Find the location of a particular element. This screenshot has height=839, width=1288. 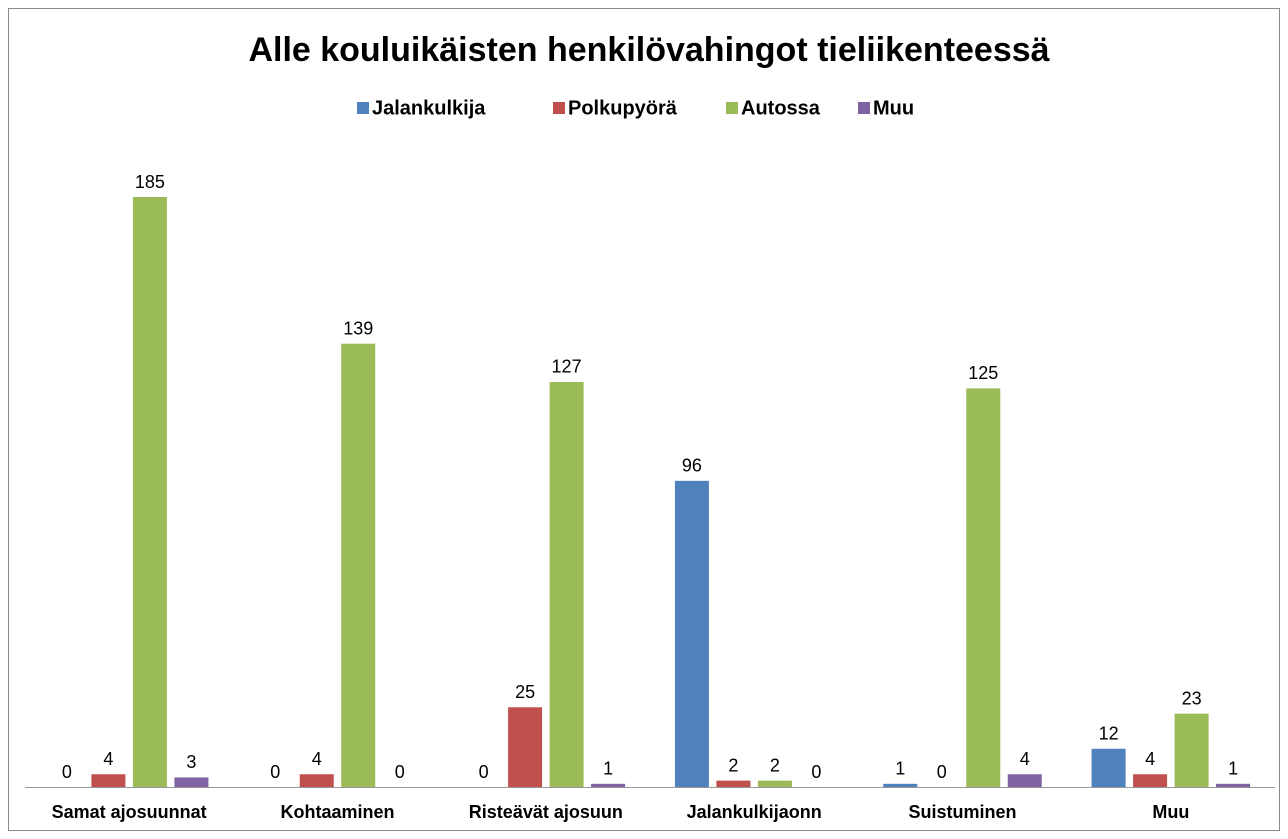

x-tick-label: Jalankulkijaonn is located at coordinates (754, 812).